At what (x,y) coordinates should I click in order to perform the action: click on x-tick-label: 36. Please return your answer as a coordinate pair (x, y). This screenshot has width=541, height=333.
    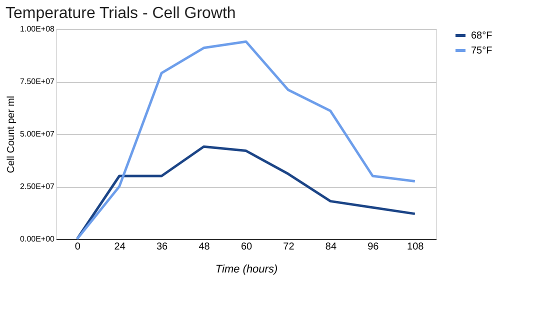
    Looking at the image, I should click on (162, 247).